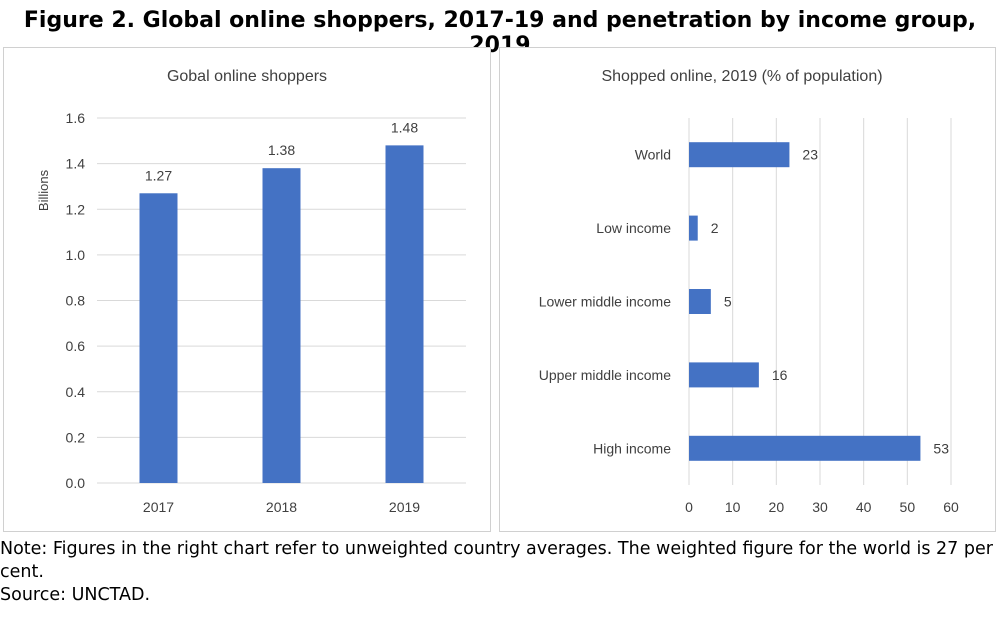 The width and height of the screenshot is (1000, 642). What do you see at coordinates (75, 595) in the screenshot?
I see `source-text: Source: UNCTAD.` at bounding box center [75, 595].